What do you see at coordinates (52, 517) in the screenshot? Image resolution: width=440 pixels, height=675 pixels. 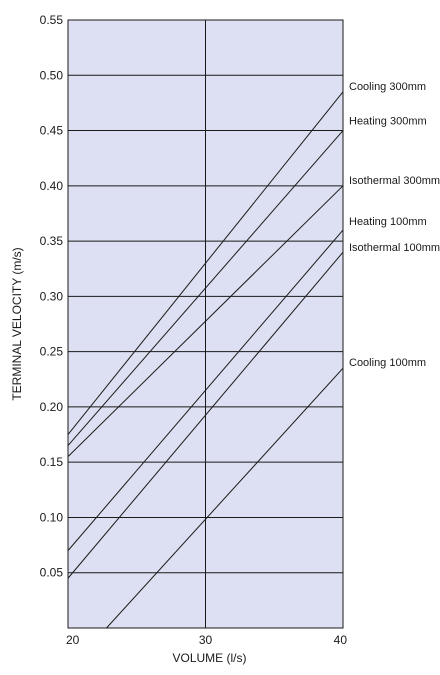 I see `y-tick-label: 0.10` at bounding box center [52, 517].